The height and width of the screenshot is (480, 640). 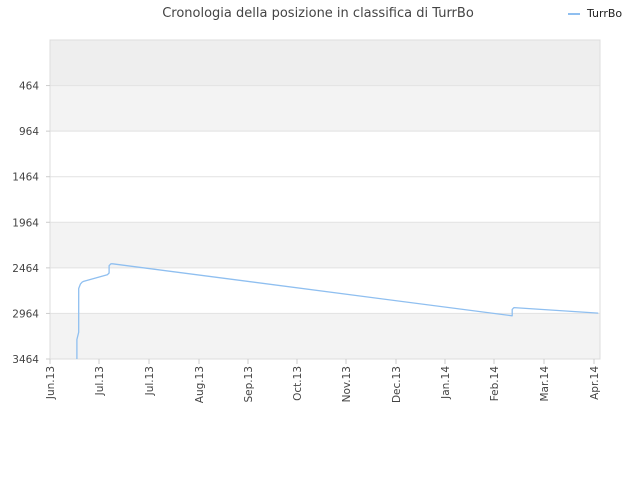 What do you see at coordinates (25, 178) in the screenshot?
I see `y-tick-label: 1464` at bounding box center [25, 178].